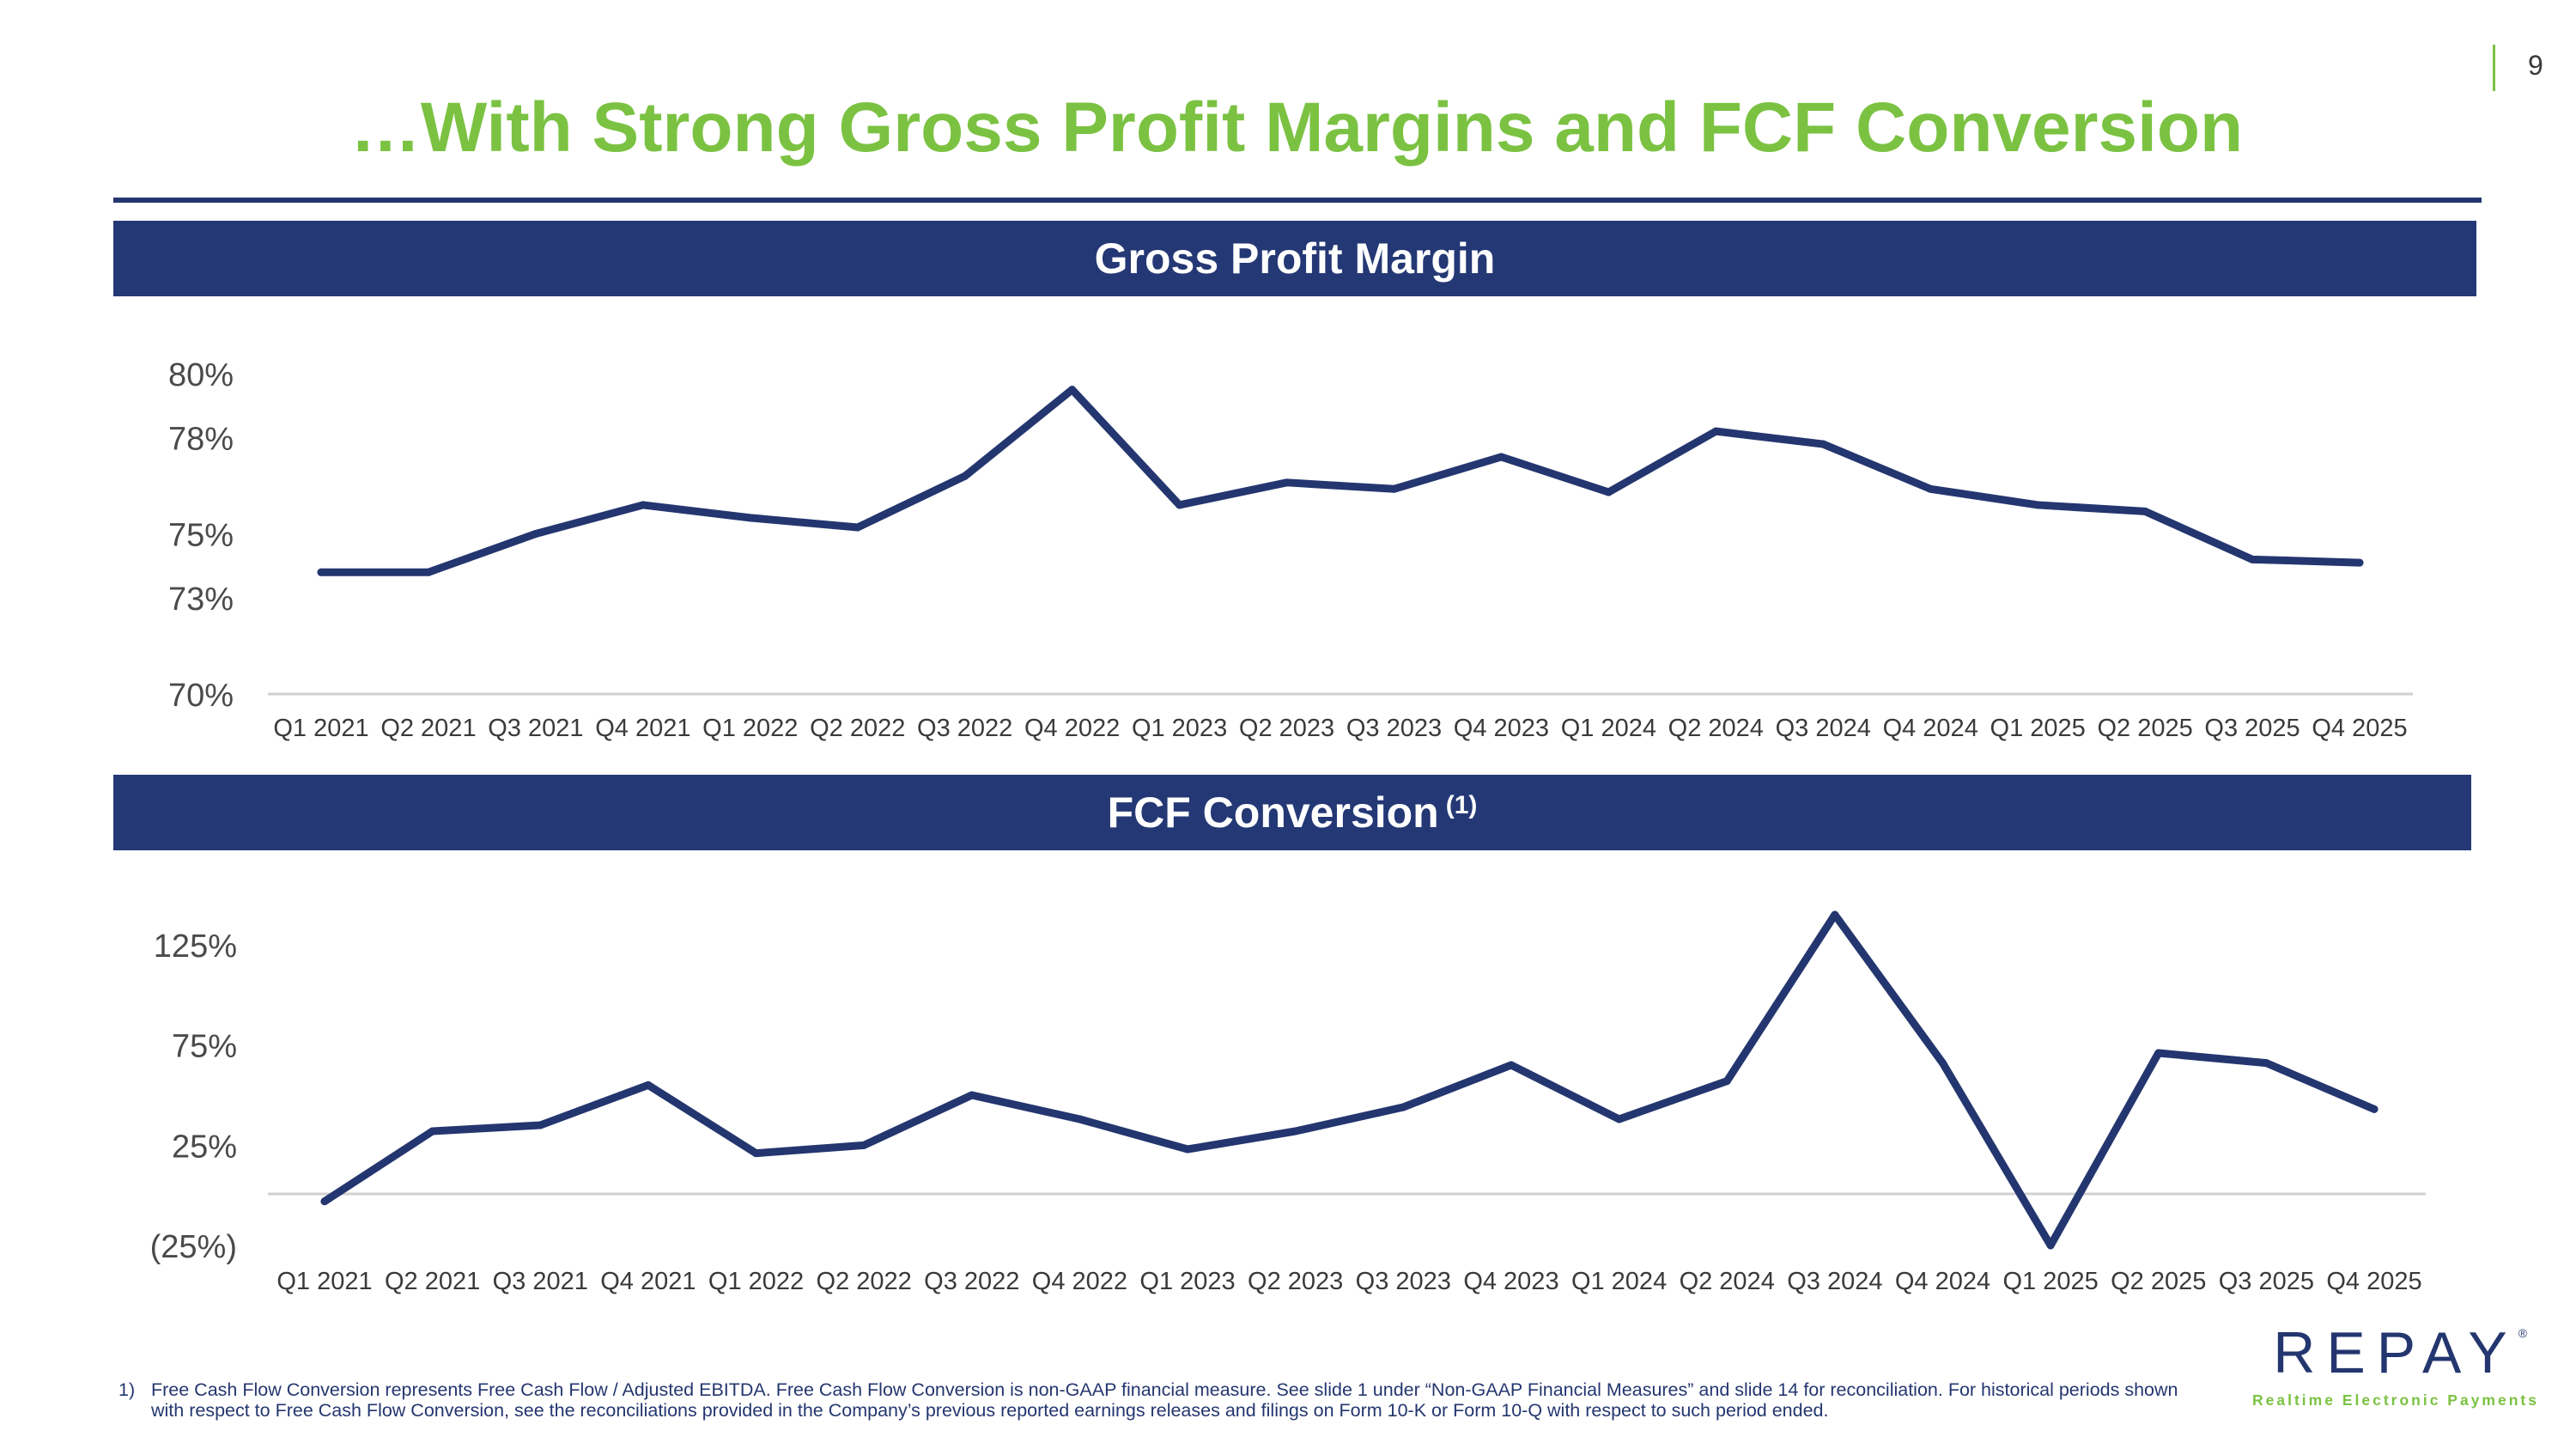  What do you see at coordinates (865, 1281) in the screenshot?
I see `fcf-x-tick-label: Q2 2022` at bounding box center [865, 1281].